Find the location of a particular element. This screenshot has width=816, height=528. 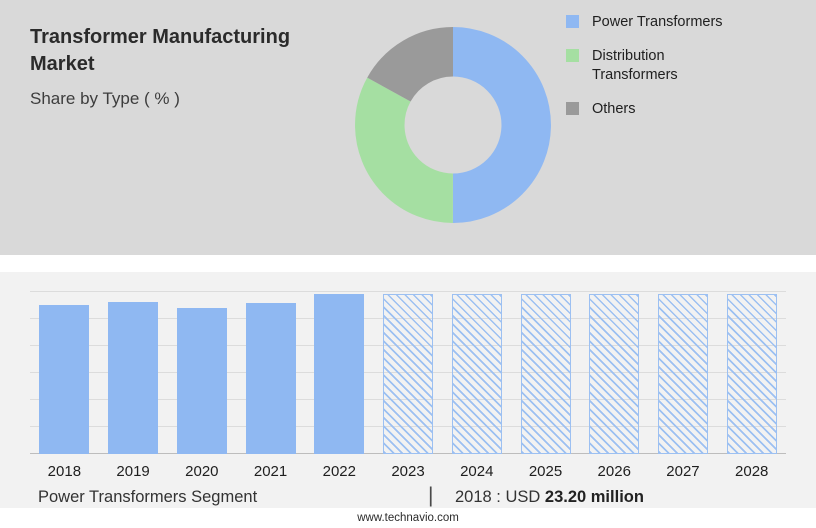

legend-item: Power Transformers is located at coordinates (676, 22).